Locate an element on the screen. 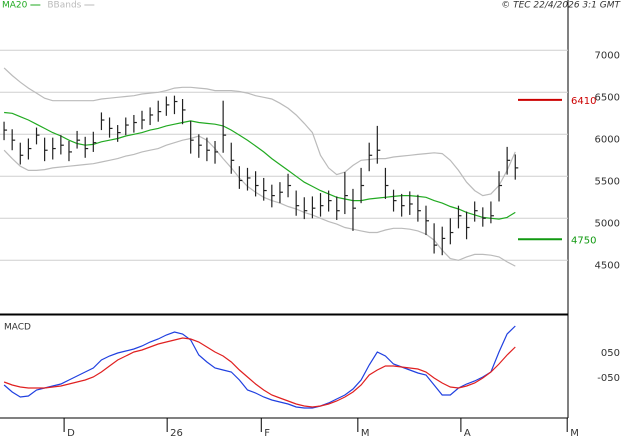 This screenshot has height=440, width=627. x-tick-label: A is located at coordinates (467, 433).